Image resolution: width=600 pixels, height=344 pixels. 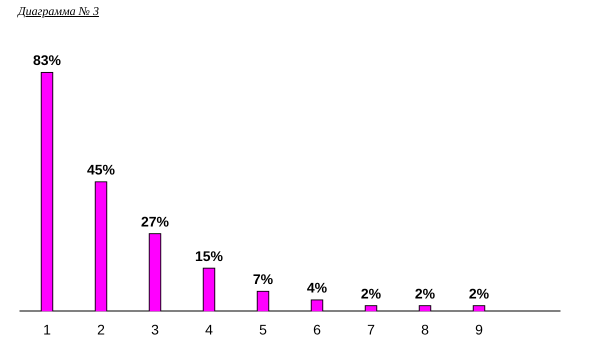 I want to click on data-label: 4%, so click(x=317, y=288).